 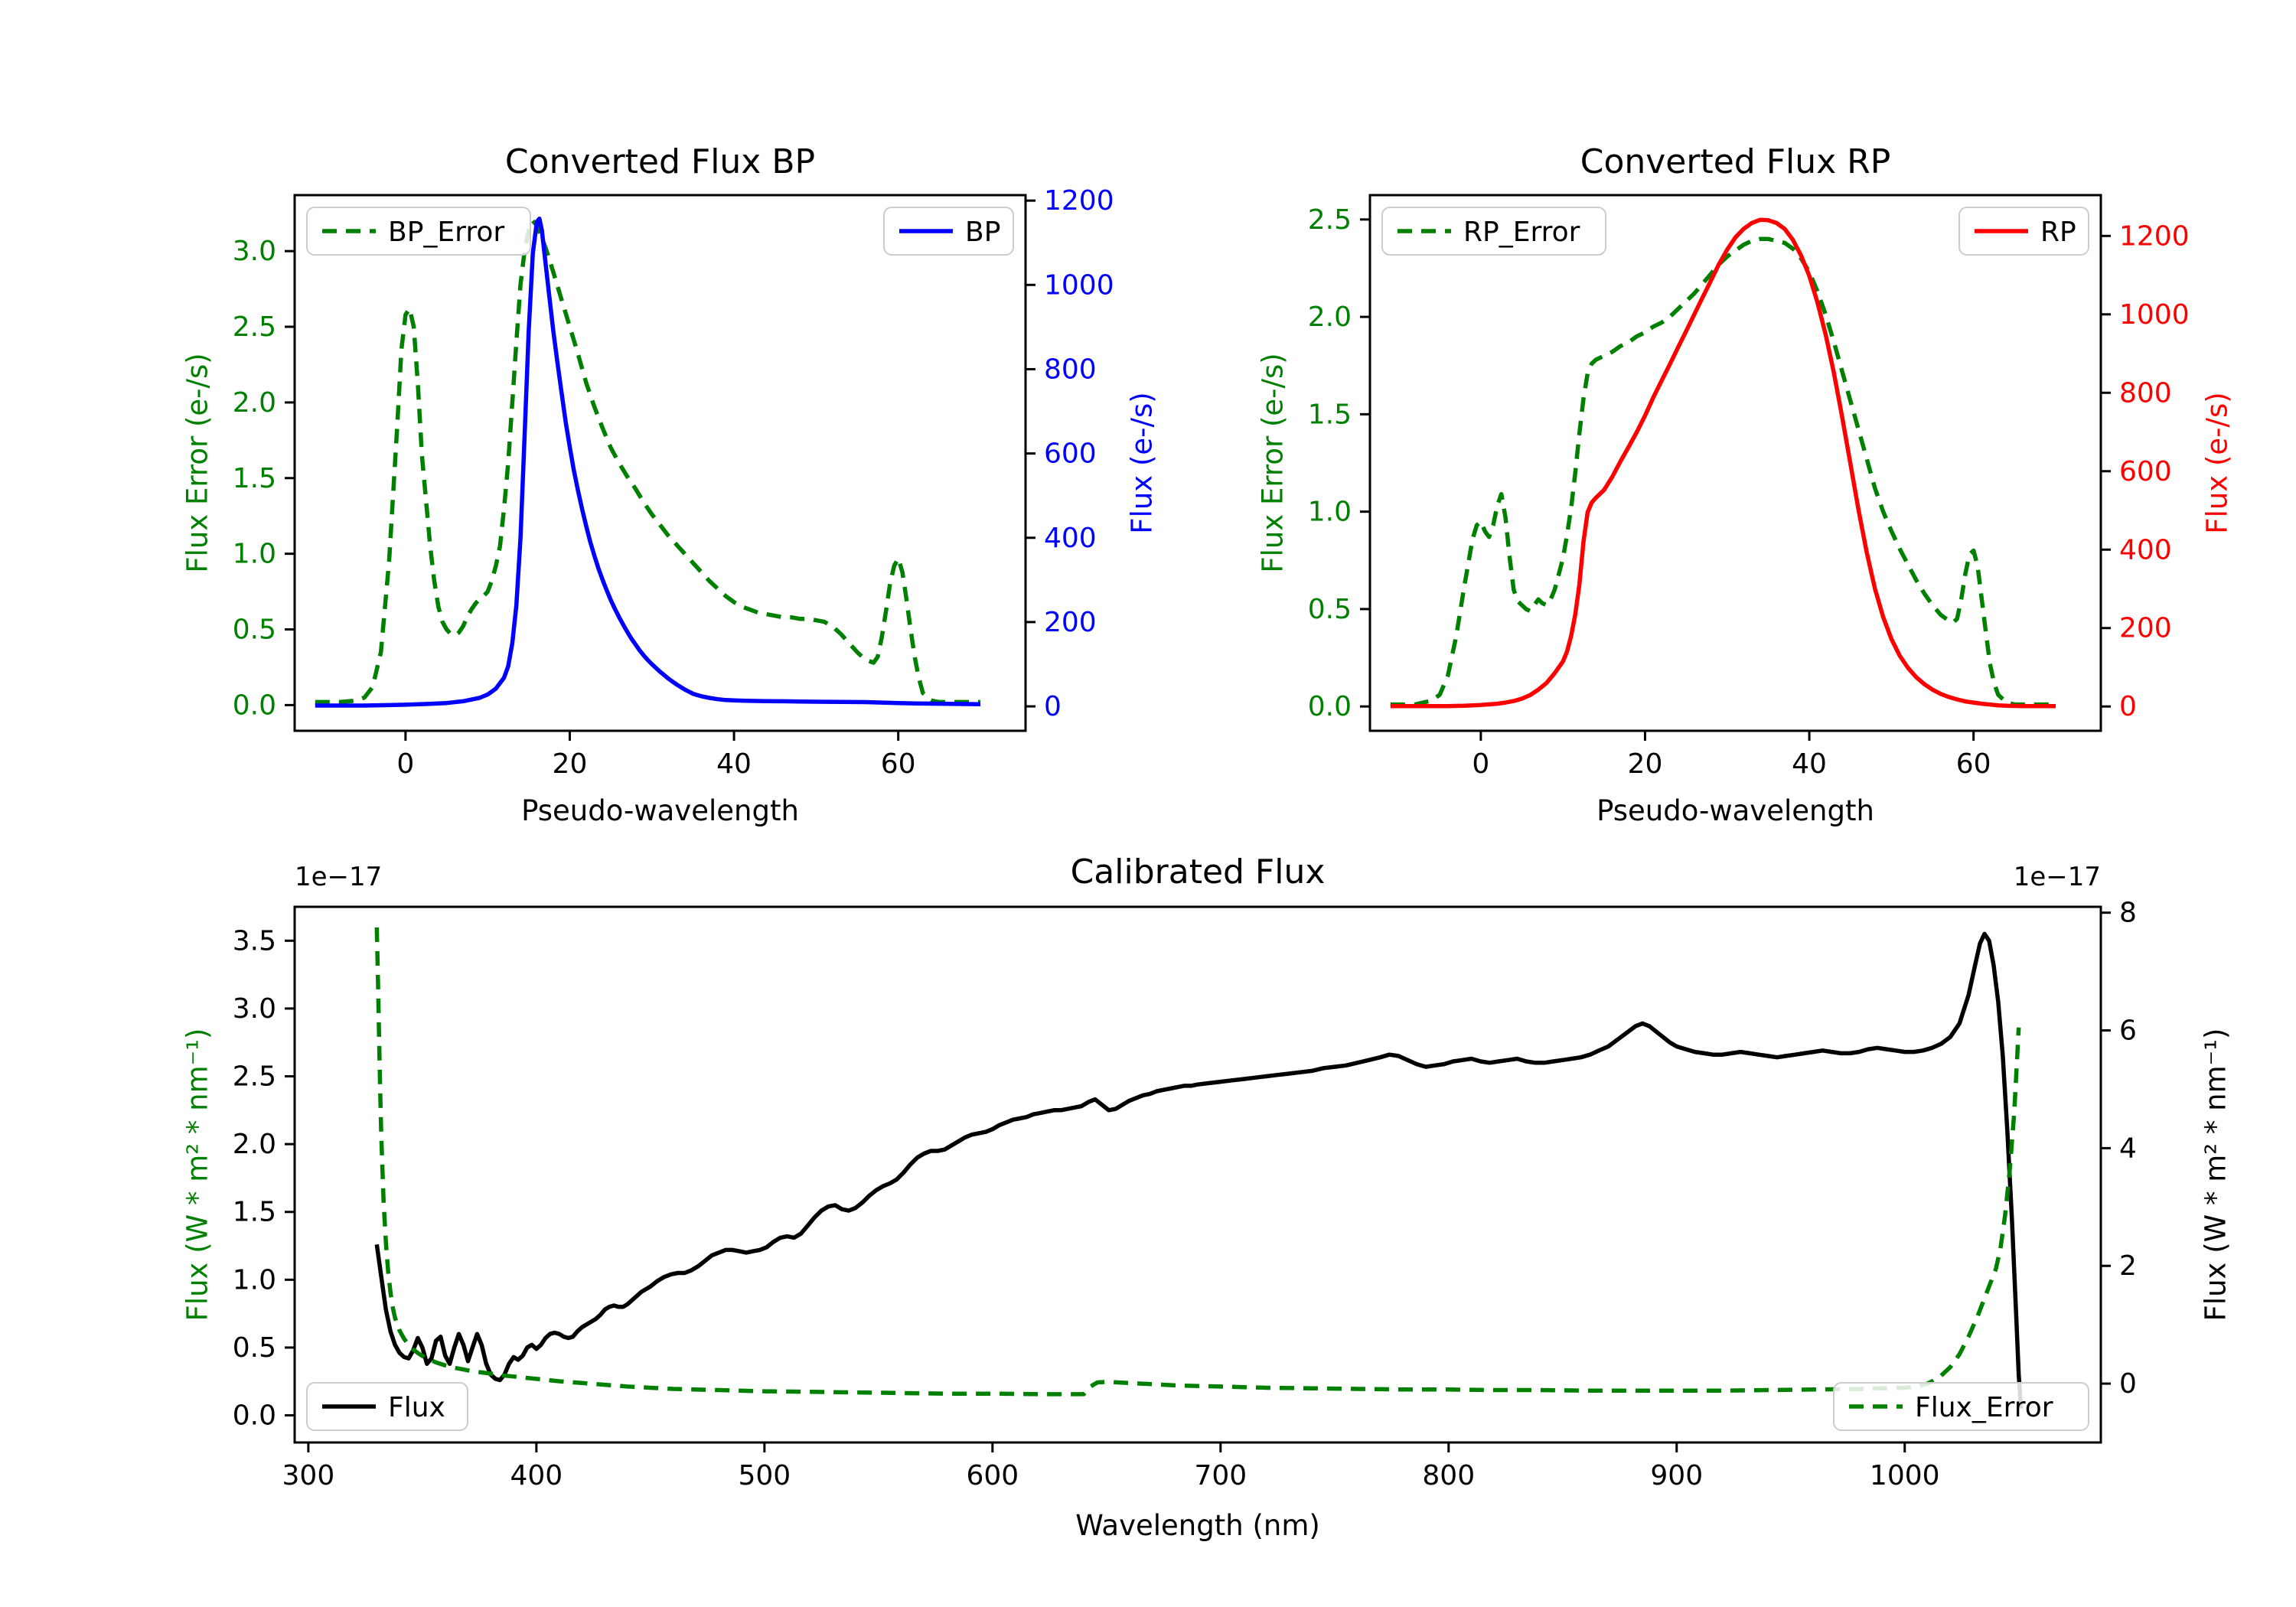 What do you see at coordinates (2217, 463) in the screenshot?
I see `yaxis-label-right-rp: Flux (e-/s)` at bounding box center [2217, 463].